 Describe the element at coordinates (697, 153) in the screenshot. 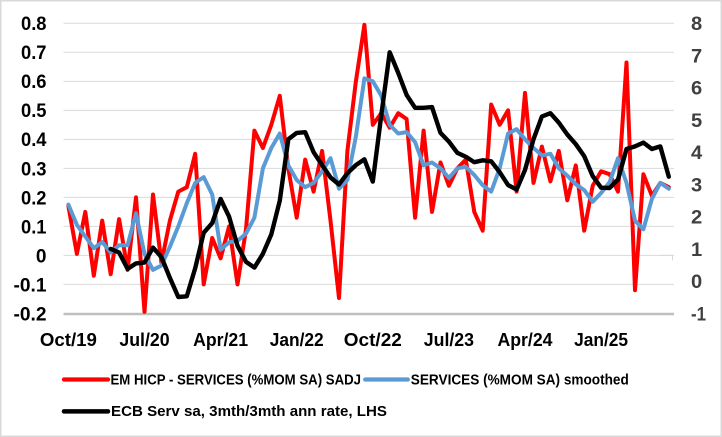

I see `svg-text: 4` at that location.